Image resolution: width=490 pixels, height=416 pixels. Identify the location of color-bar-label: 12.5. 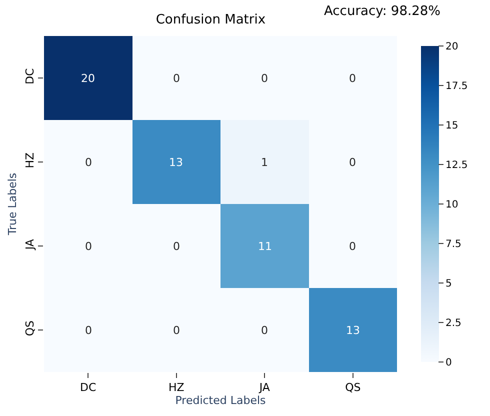
(457, 165).